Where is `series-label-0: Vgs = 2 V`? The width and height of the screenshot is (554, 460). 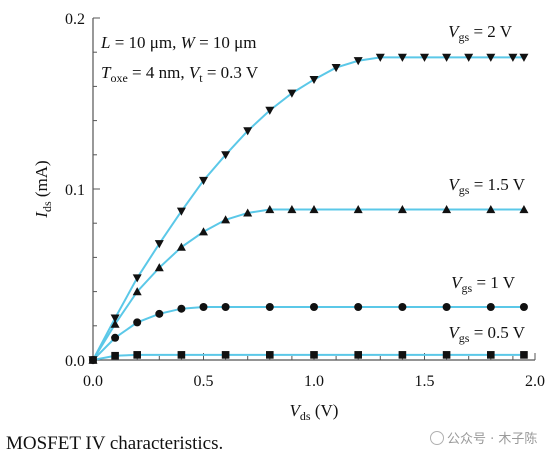
series-label-0: Vgs = 2 V is located at coordinates (480, 33).